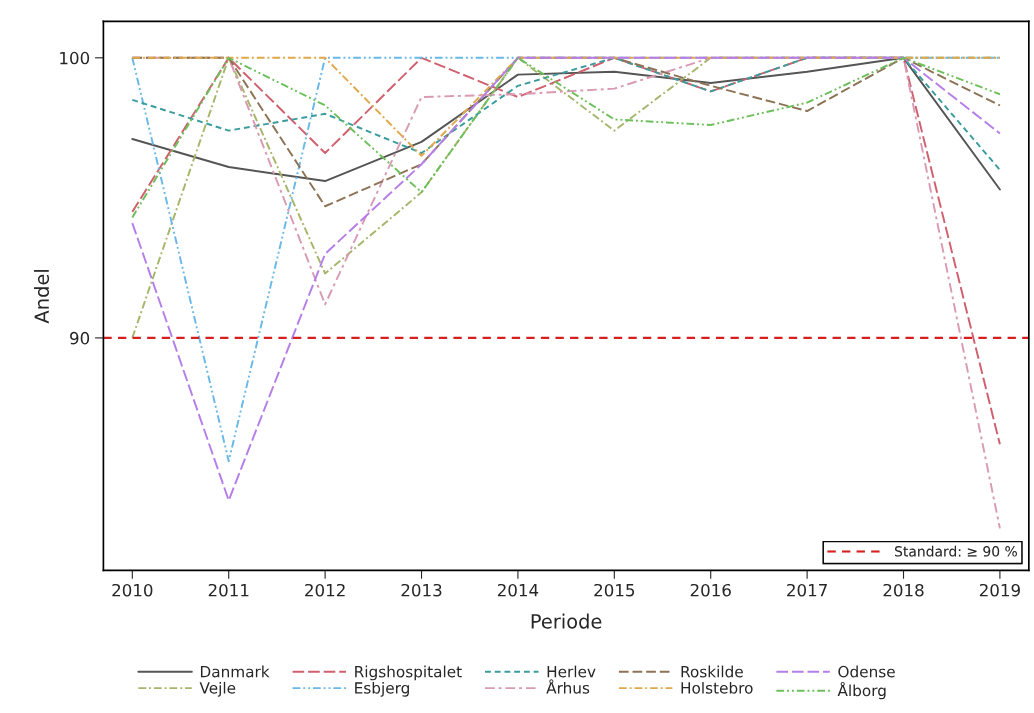 This screenshot has height=713, width=1034. What do you see at coordinates (132, 590) in the screenshot?
I see `x-tick-label: 2010` at bounding box center [132, 590].